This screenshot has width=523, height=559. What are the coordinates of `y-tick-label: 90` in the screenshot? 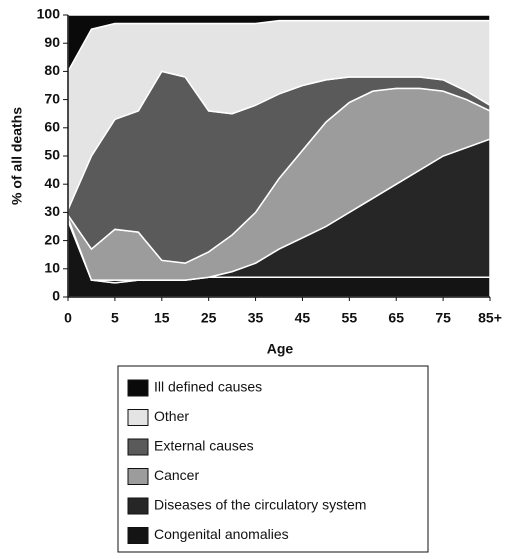 It's located at (52, 42).